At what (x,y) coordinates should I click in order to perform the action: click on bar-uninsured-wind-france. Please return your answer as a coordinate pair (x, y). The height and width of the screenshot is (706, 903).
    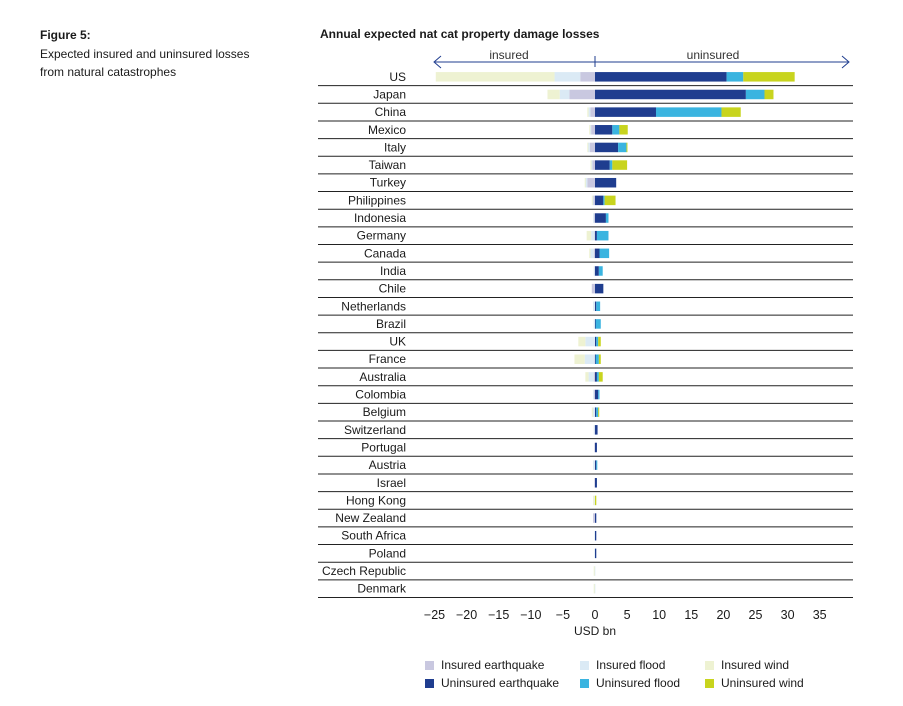
    Looking at the image, I should click on (599, 359).